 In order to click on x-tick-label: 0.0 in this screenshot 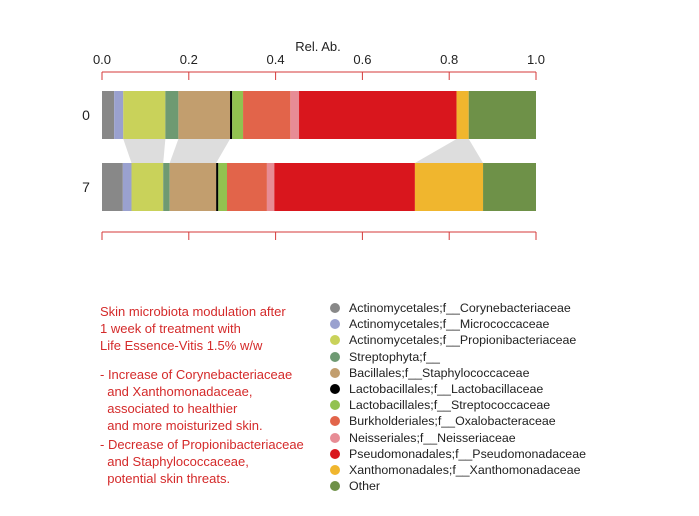, I will do `click(102, 59)`.